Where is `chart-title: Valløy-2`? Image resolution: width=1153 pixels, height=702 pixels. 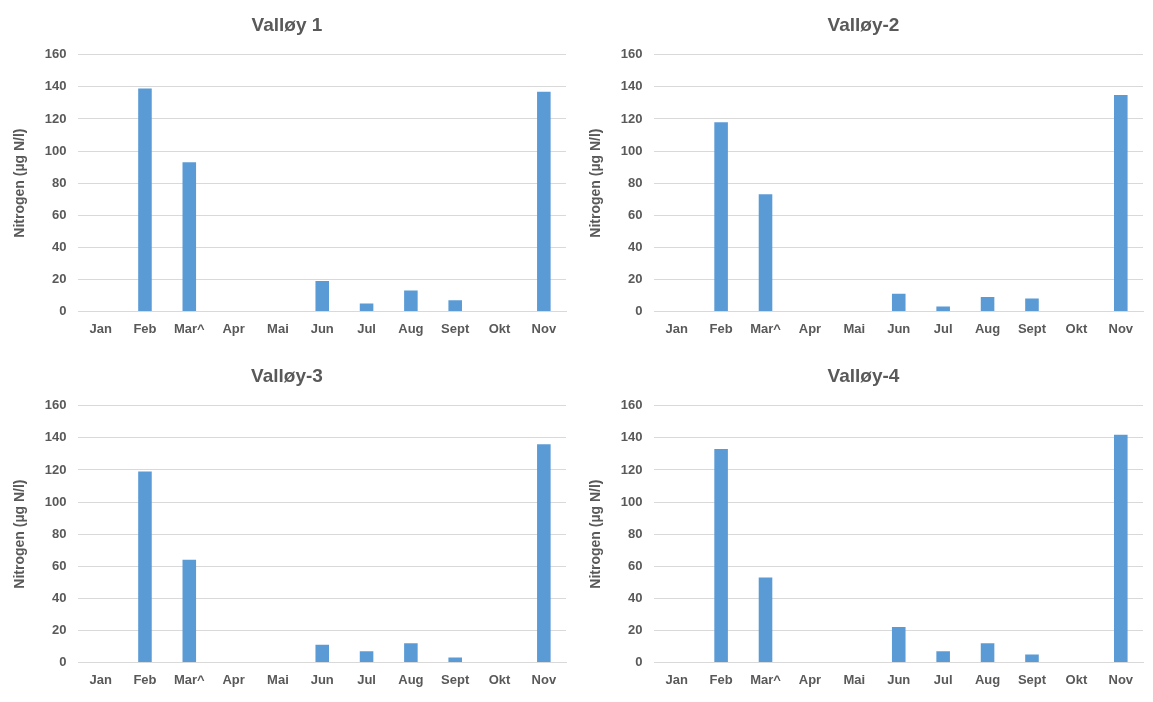
chart-title: Valløy-2 is located at coordinates (863, 24).